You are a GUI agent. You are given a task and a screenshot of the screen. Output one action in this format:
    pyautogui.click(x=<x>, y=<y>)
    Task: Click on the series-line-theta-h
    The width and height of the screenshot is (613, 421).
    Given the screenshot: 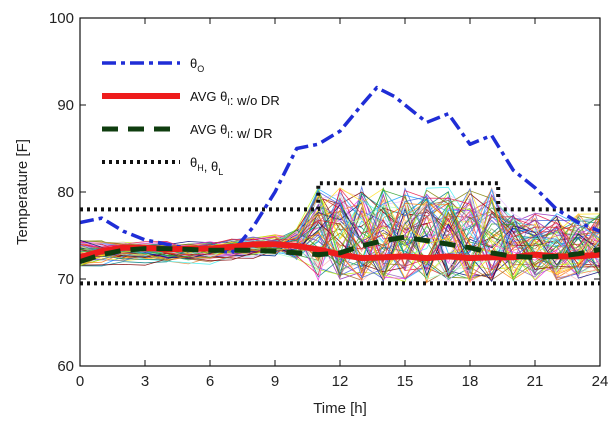 What is the action you would take?
    pyautogui.click(x=340, y=196)
    